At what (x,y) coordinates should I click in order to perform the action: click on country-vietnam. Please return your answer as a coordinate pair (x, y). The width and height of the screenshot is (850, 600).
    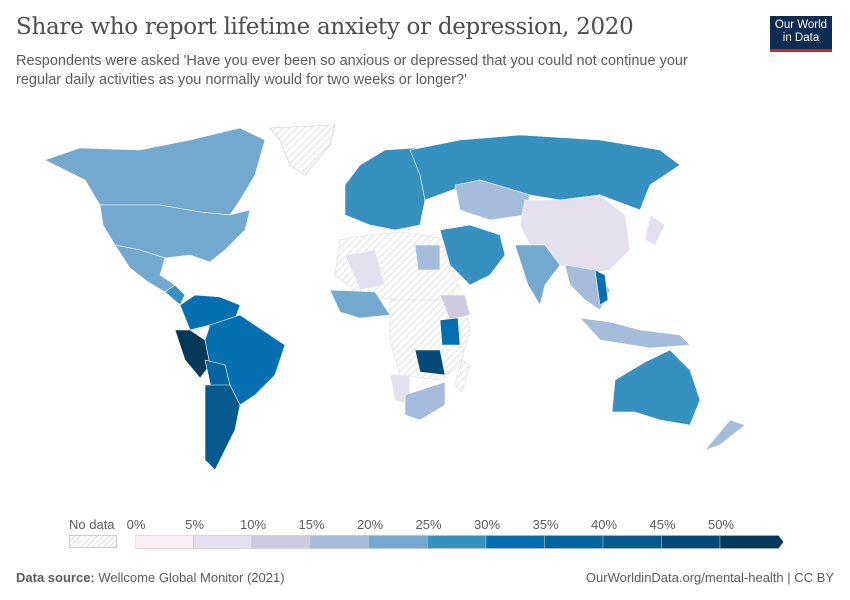
    Looking at the image, I should click on (601, 287).